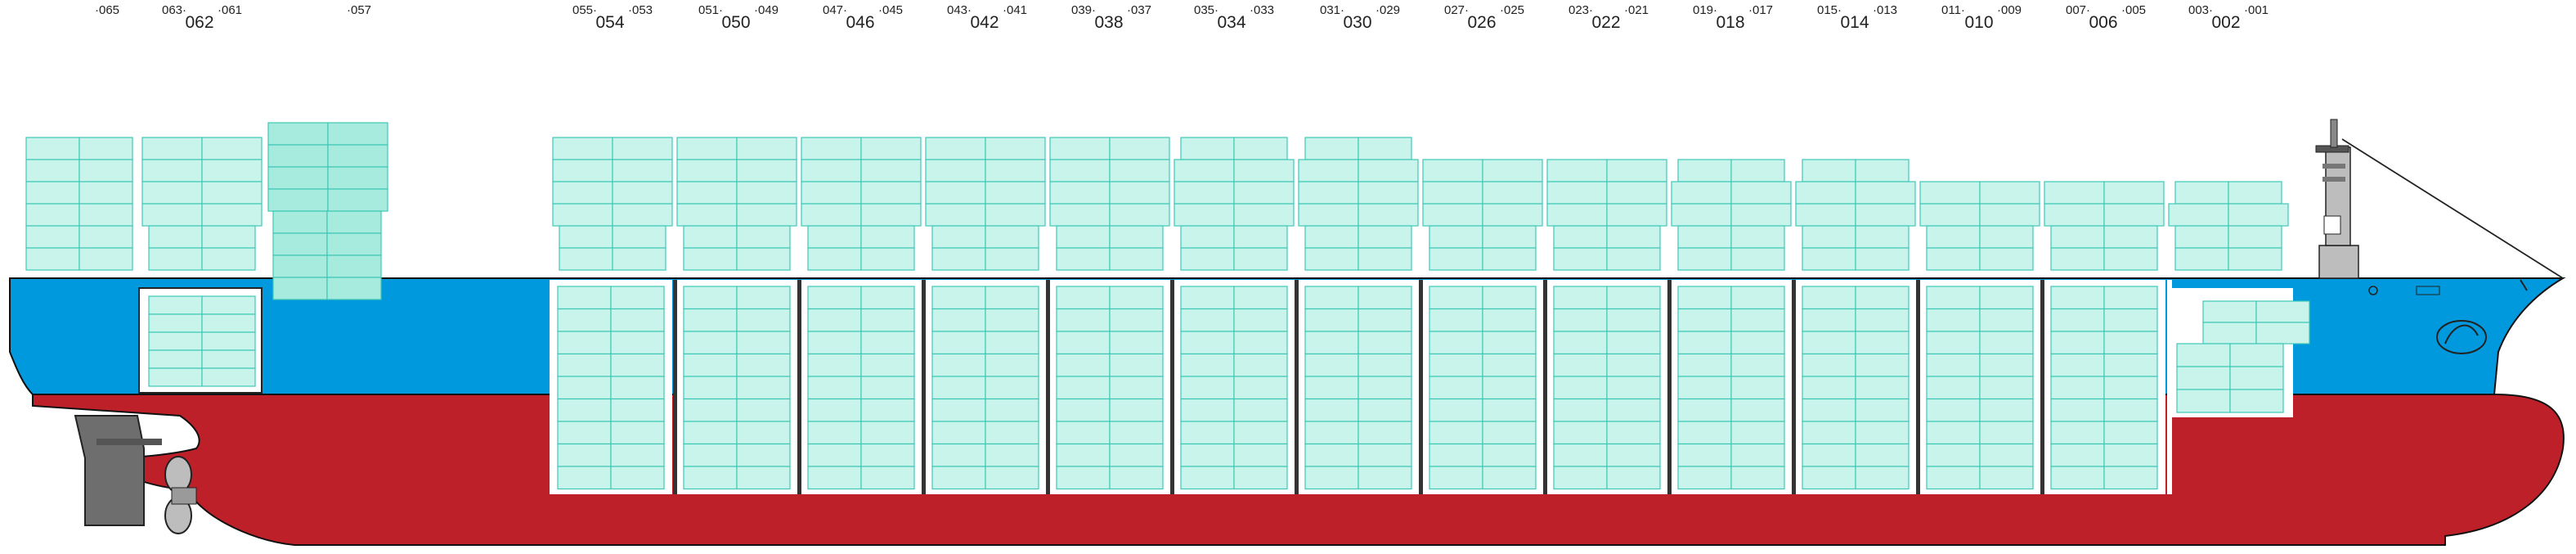 The height and width of the screenshot is (554, 2576). What do you see at coordinates (835, 10) in the screenshot?
I see `bay-sub-label: 047·` at bounding box center [835, 10].